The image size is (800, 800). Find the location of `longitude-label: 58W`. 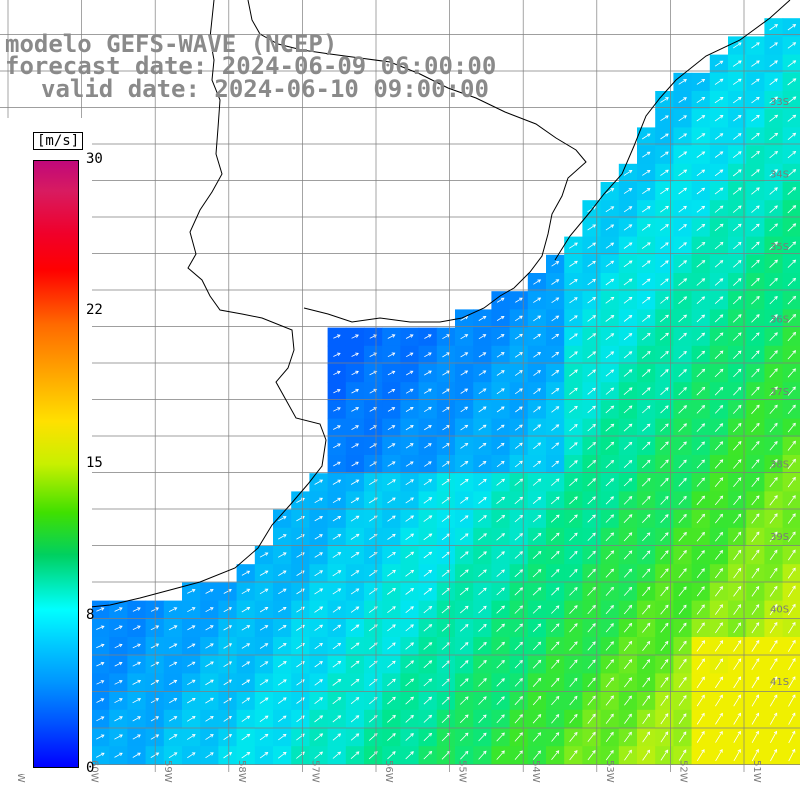

longitude-label: 58W is located at coordinates (241, 771).